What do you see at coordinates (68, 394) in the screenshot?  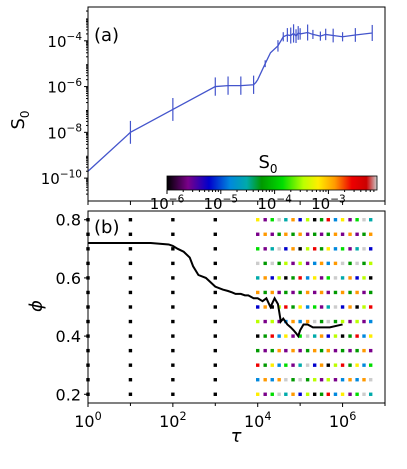 I see `y-tick-label: 0.2` at bounding box center [68, 394].